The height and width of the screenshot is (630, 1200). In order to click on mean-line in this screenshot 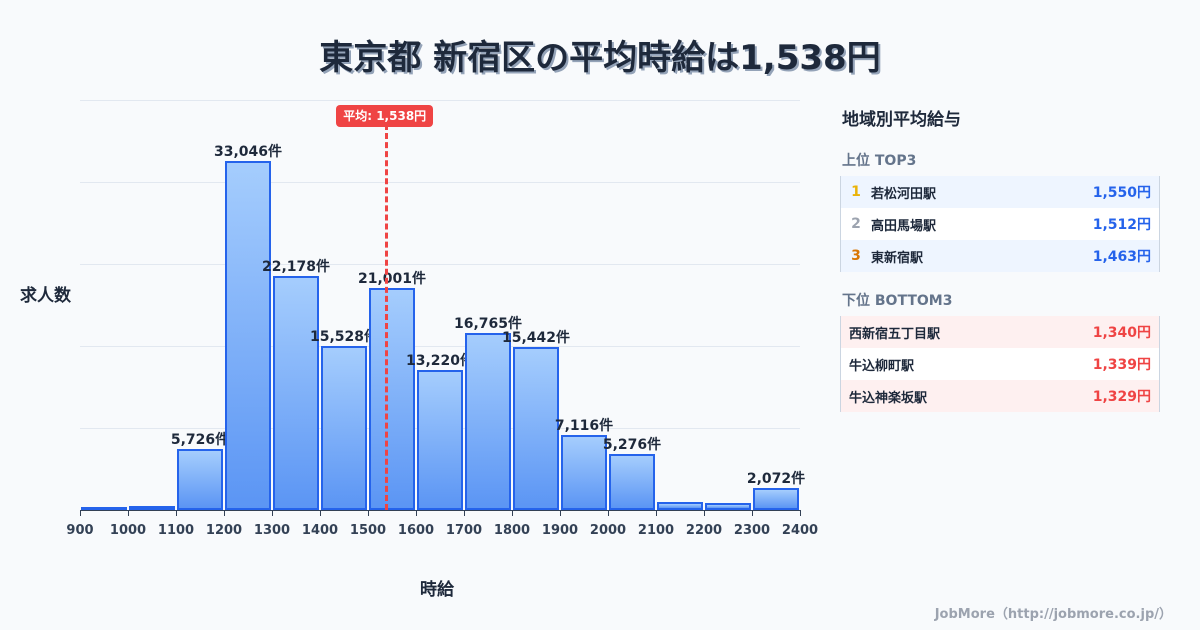, I will do `click(387, 317)`.